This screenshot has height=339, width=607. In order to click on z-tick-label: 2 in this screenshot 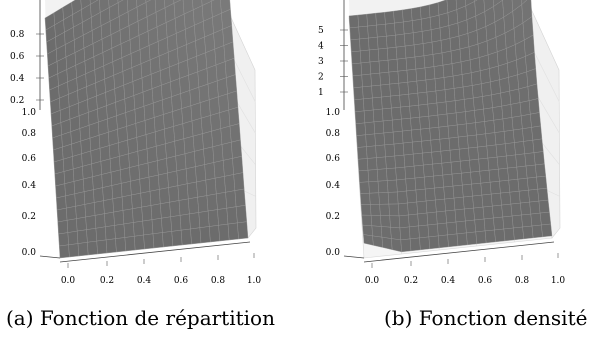, I will do `click(321, 78)`.